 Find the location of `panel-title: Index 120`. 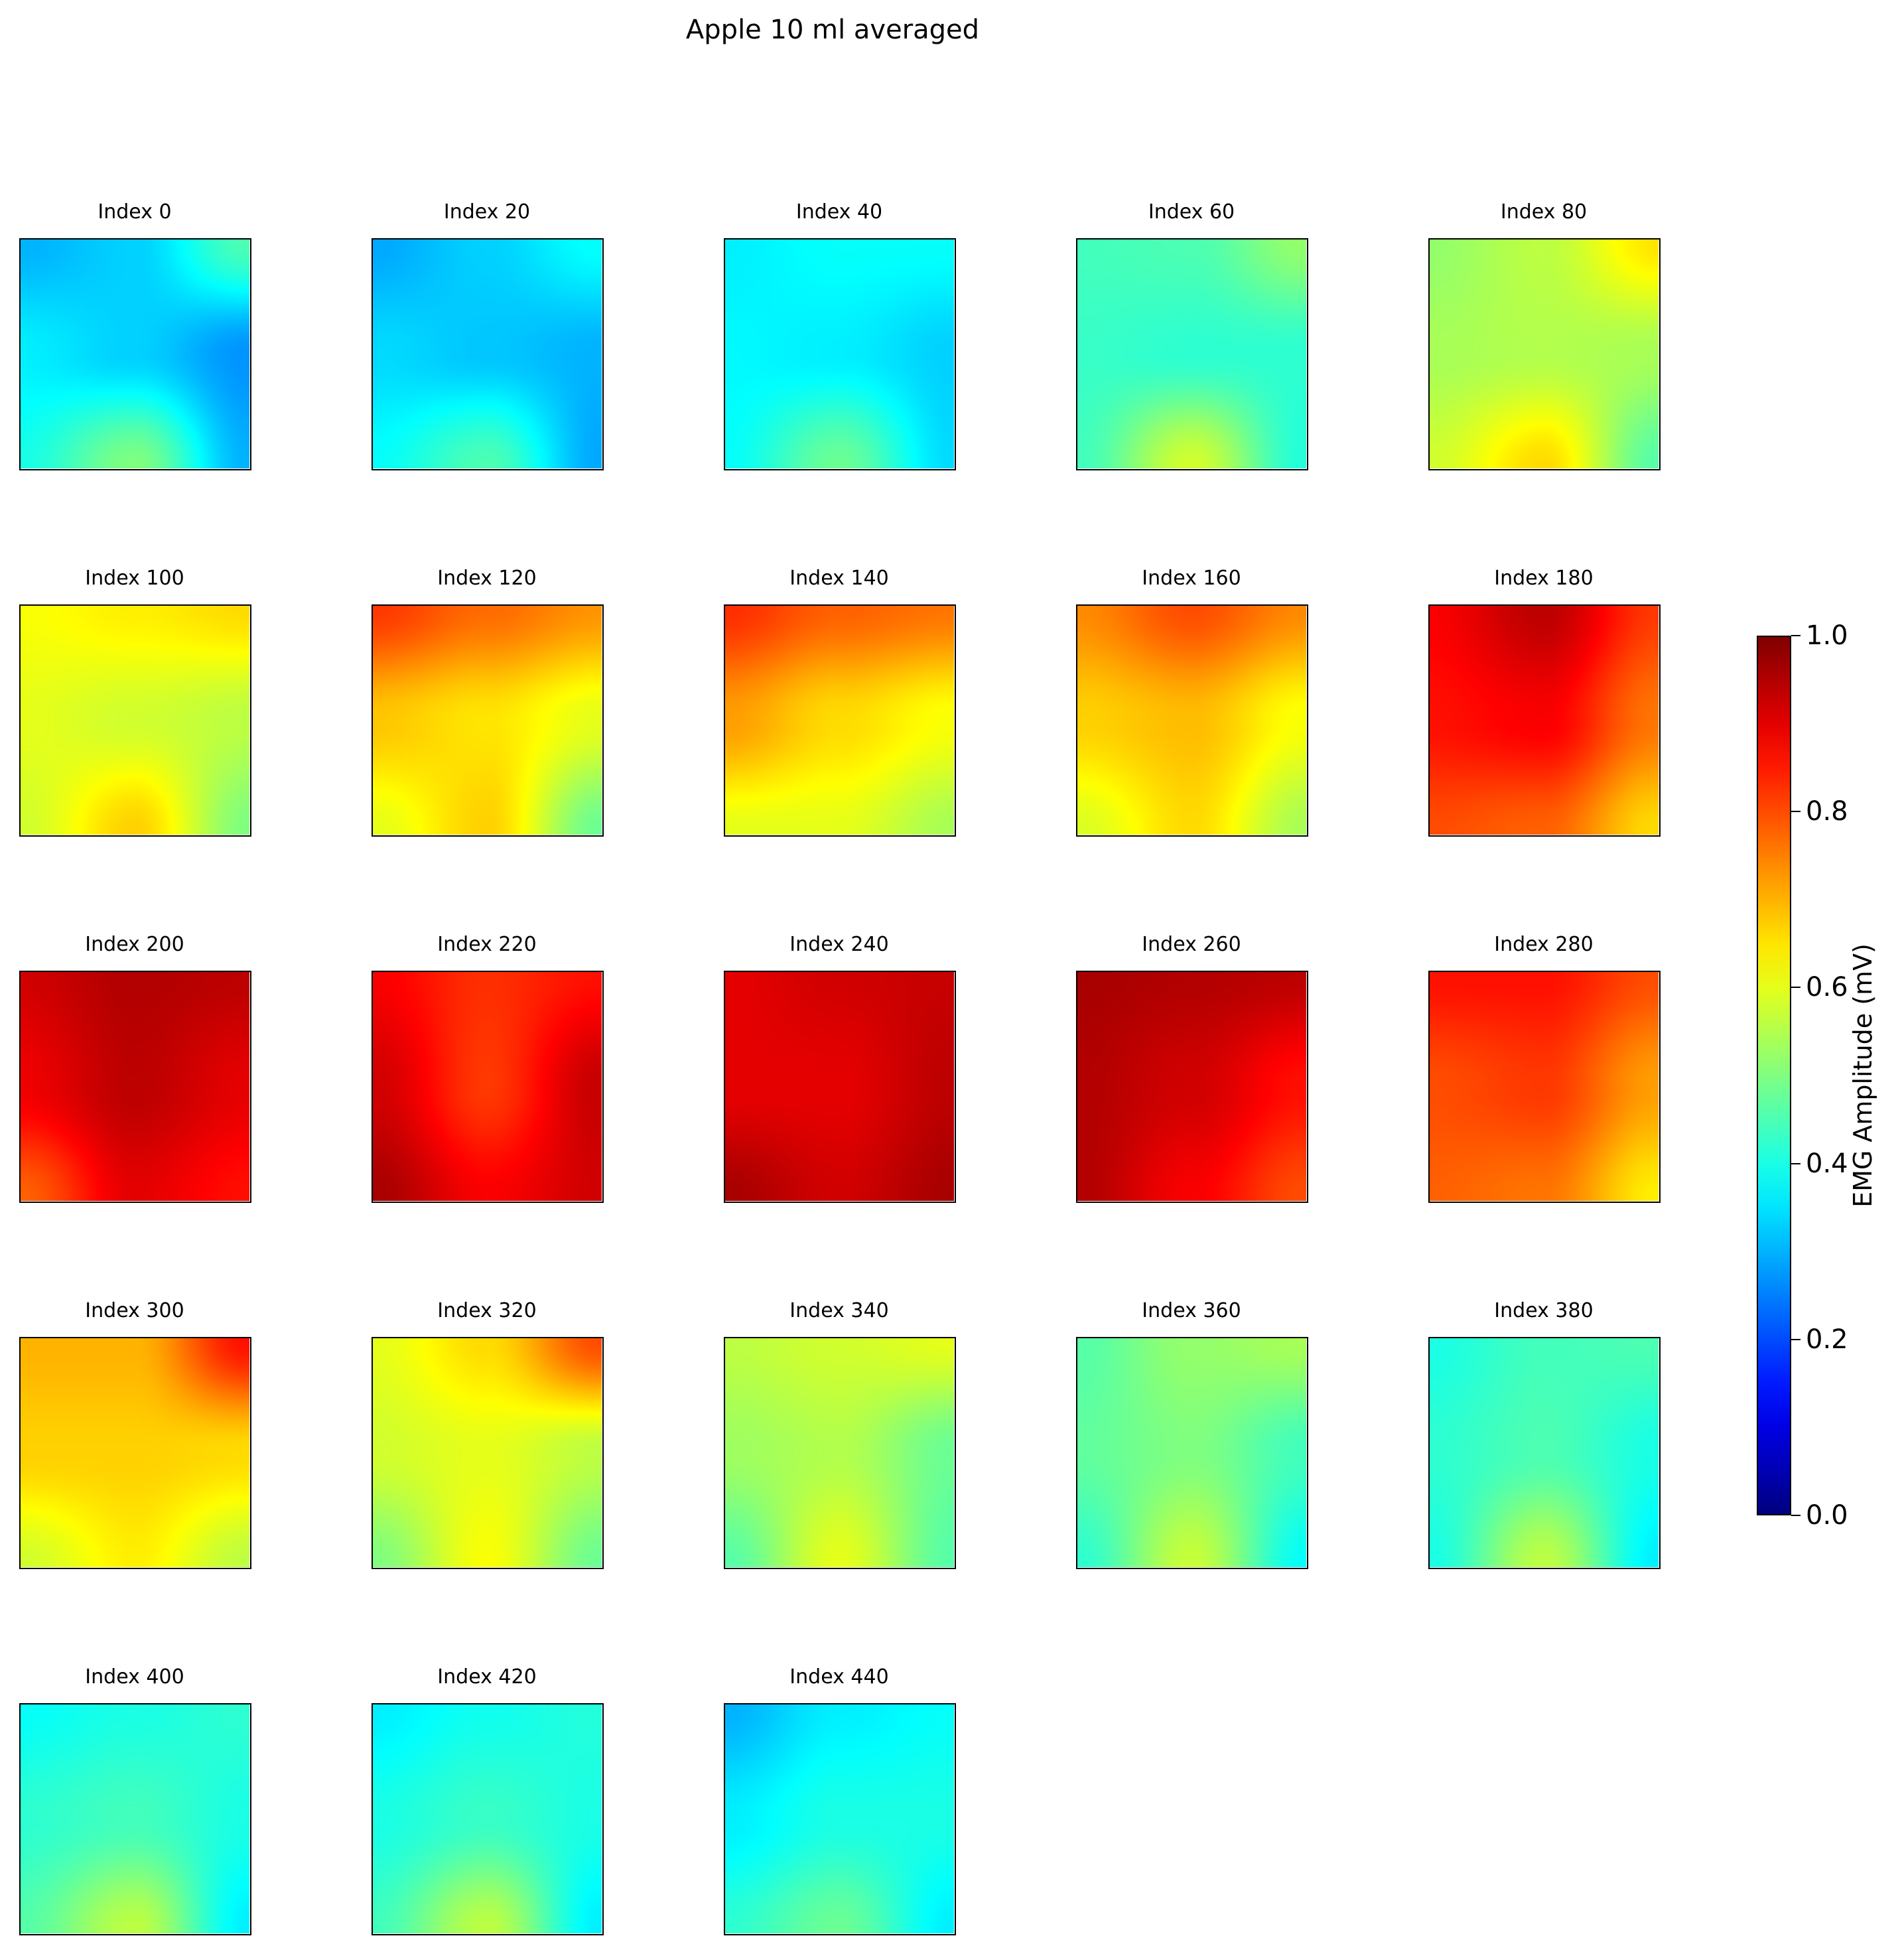

panel-title: Index 120 is located at coordinates (487, 579).